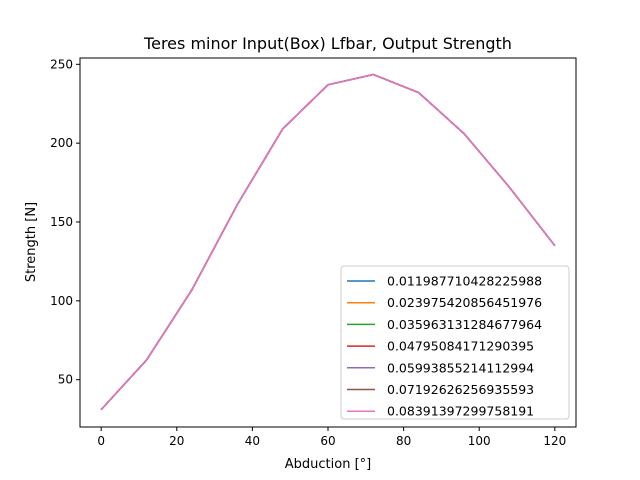 The height and width of the screenshot is (480, 640). What do you see at coordinates (65, 380) in the screenshot?
I see `y-tick-label: 50` at bounding box center [65, 380].